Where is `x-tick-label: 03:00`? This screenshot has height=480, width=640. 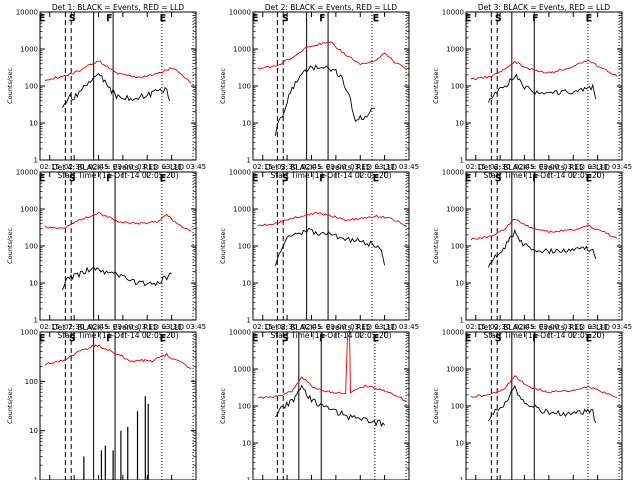
x-tick-label: 03:00 is located at coordinates (123, 167).